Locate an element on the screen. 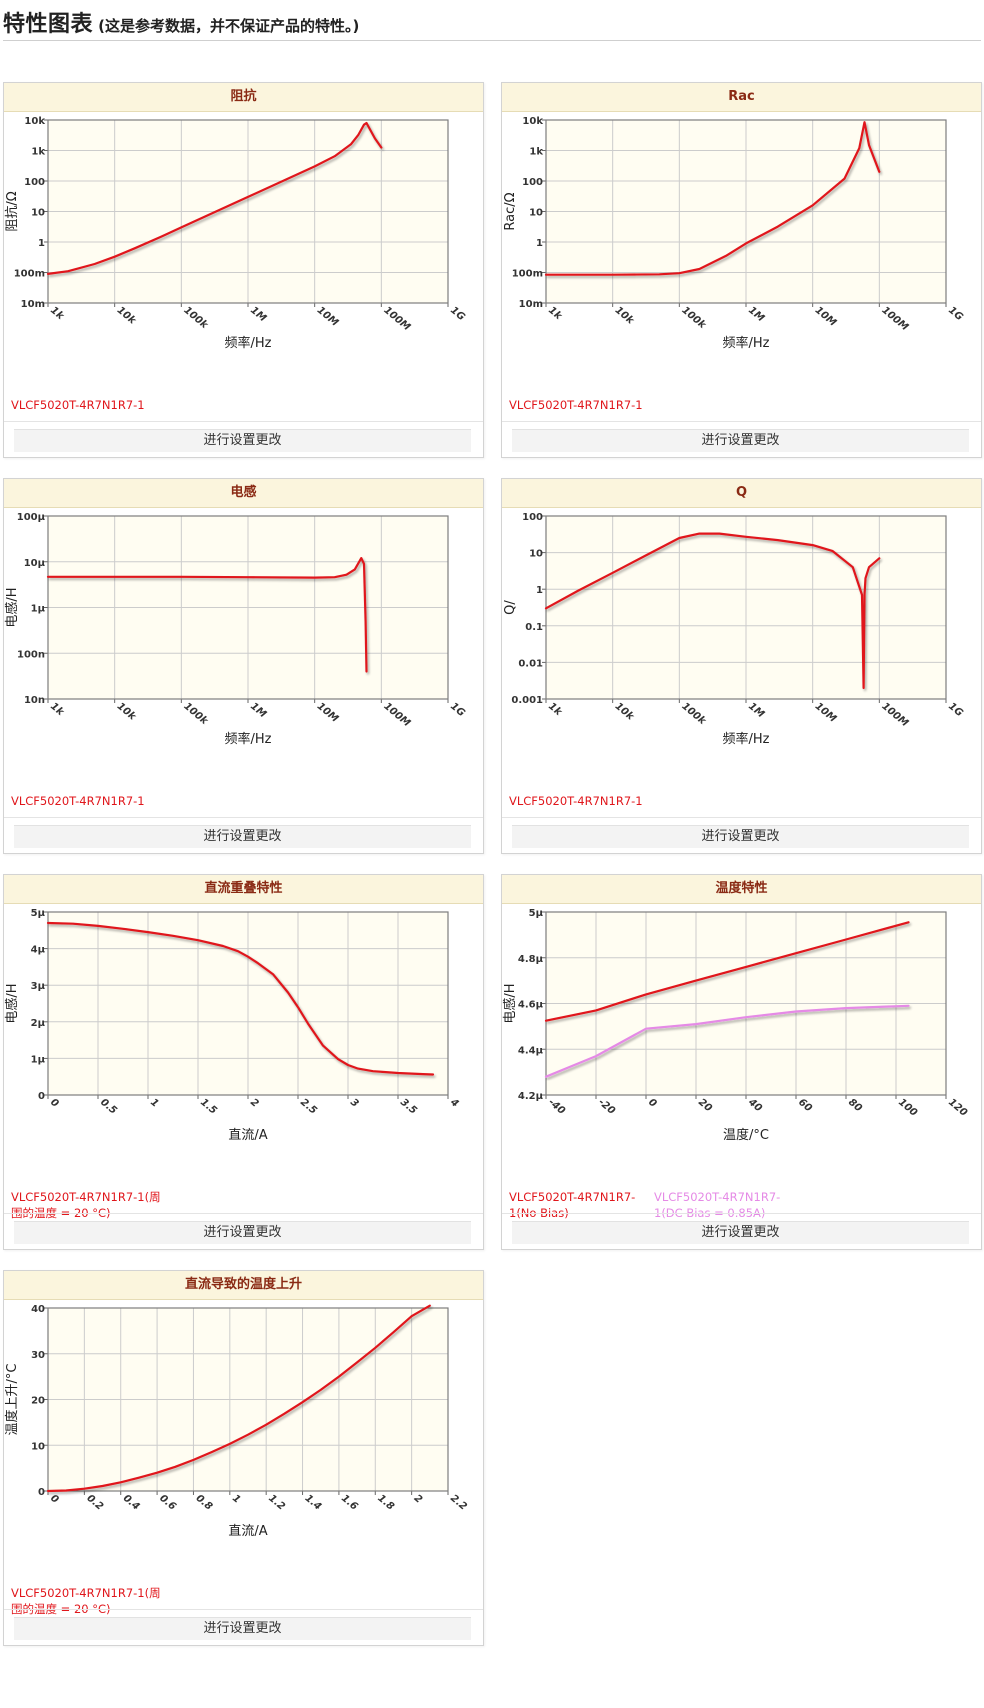 This screenshot has width=984, height=1708. y-tick-label: 4μ is located at coordinates (38, 950).